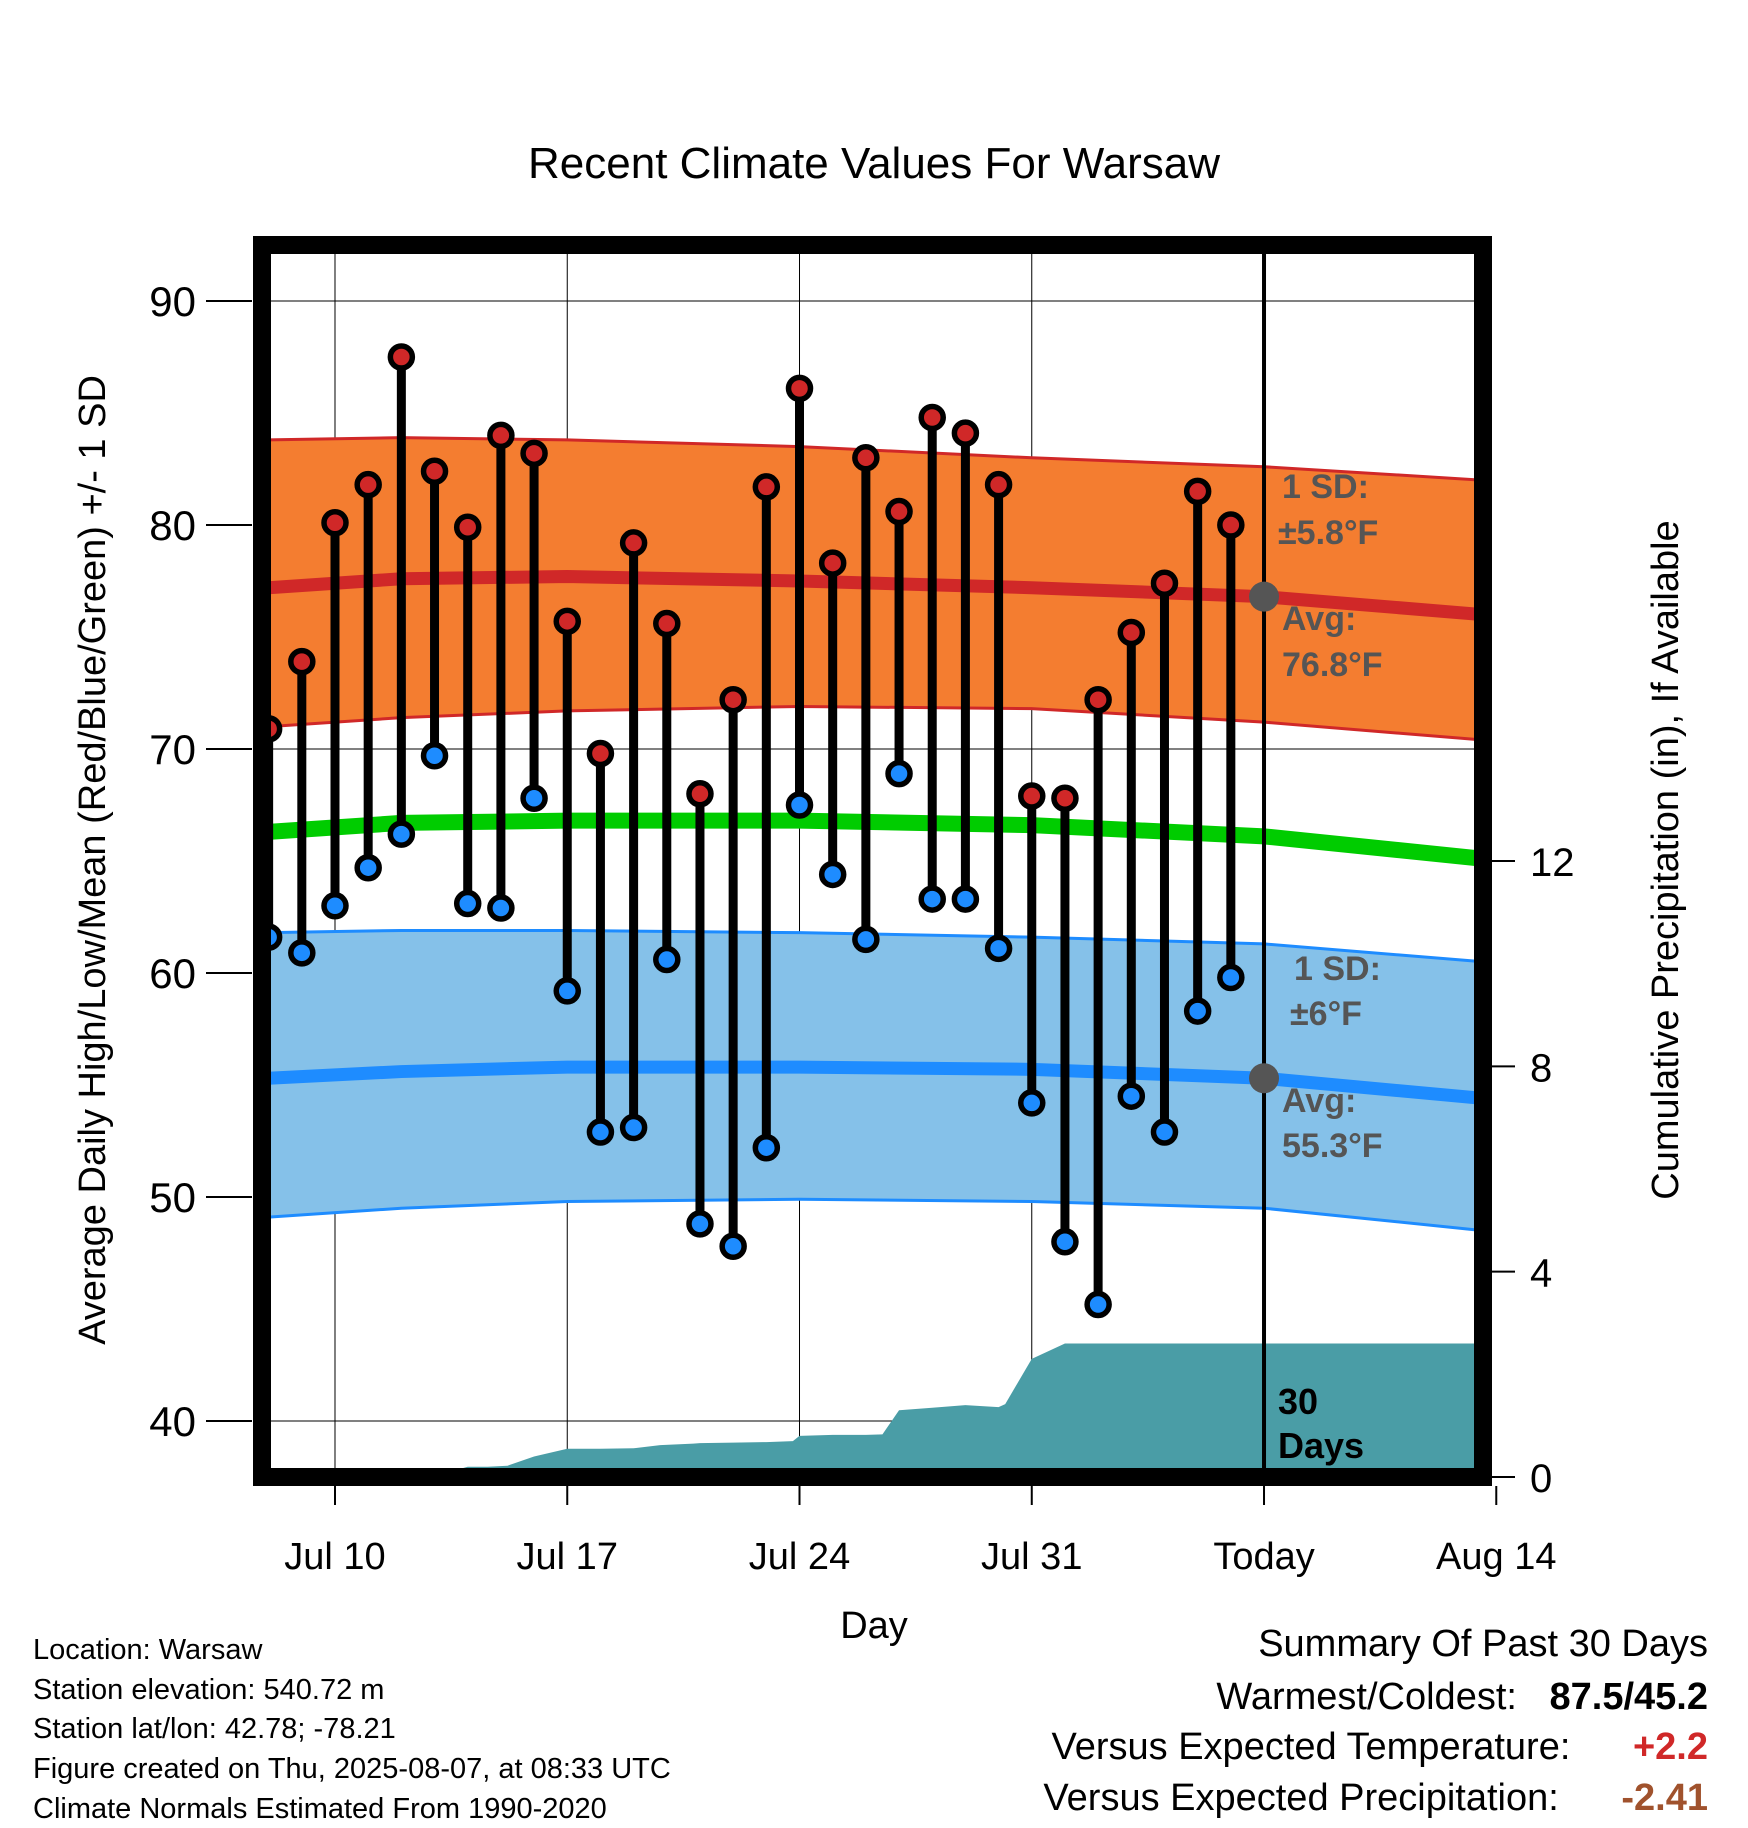 The width and height of the screenshot is (1748, 1828). I want to click on low-sd-band, so click(875, 1080).